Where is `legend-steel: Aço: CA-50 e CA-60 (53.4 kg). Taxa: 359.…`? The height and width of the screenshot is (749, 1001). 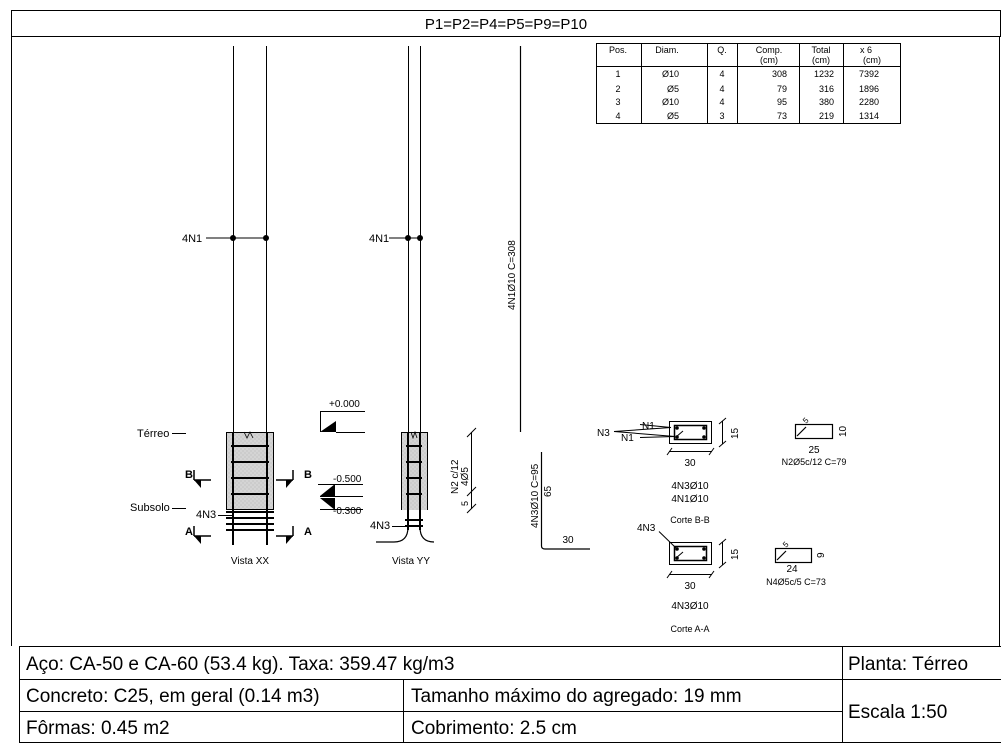
legend-steel: Aço: CA-50 e CA-60 (53.4 kg). Taxa: 359.… is located at coordinates (240, 664).